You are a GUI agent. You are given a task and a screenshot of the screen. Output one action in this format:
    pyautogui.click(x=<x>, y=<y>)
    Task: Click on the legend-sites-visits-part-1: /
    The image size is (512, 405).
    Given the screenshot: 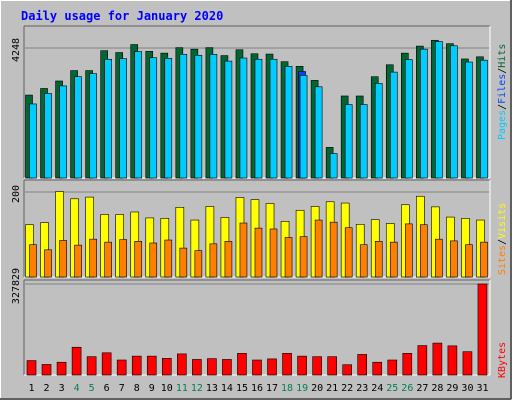 What is the action you would take?
    pyautogui.click(x=502, y=242)
    